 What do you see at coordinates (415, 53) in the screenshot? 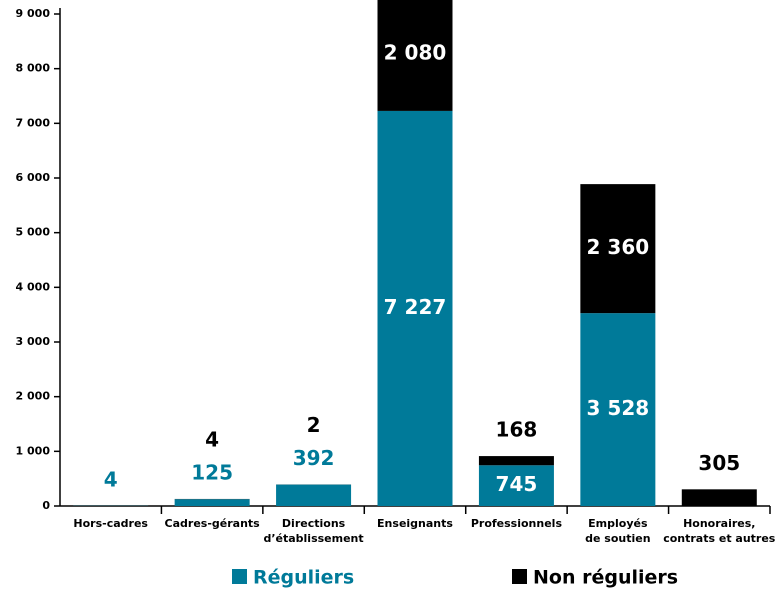
I see `data-label: 2 080` at bounding box center [415, 53].